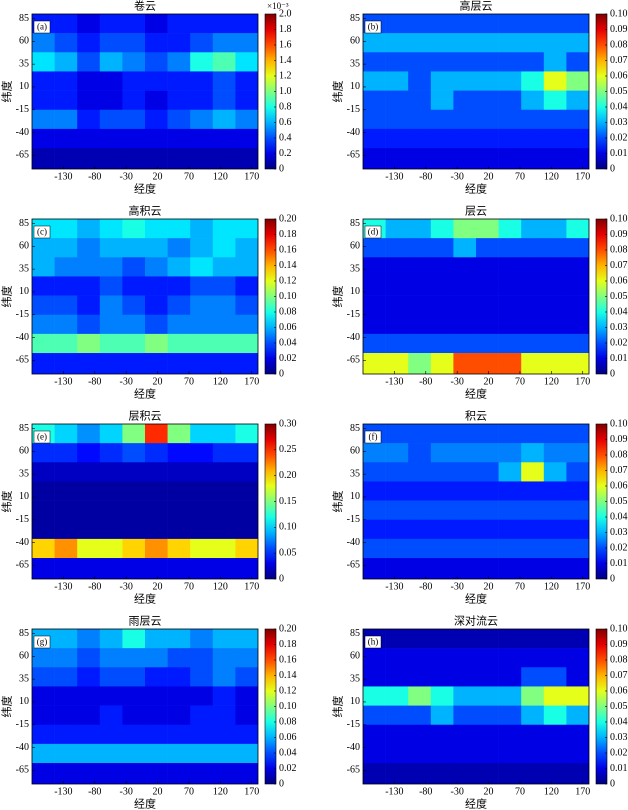 The width and height of the screenshot is (628, 810). What do you see at coordinates (145, 501) in the screenshot?
I see `plot-frame` at bounding box center [145, 501].